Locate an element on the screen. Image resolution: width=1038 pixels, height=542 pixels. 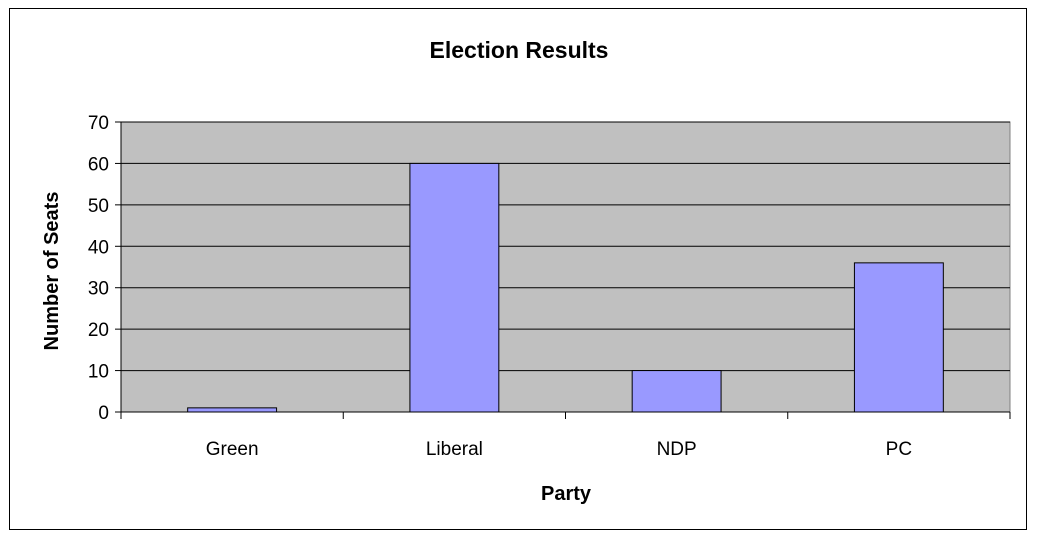
y-tick-label: 50 is located at coordinates (98, 206).